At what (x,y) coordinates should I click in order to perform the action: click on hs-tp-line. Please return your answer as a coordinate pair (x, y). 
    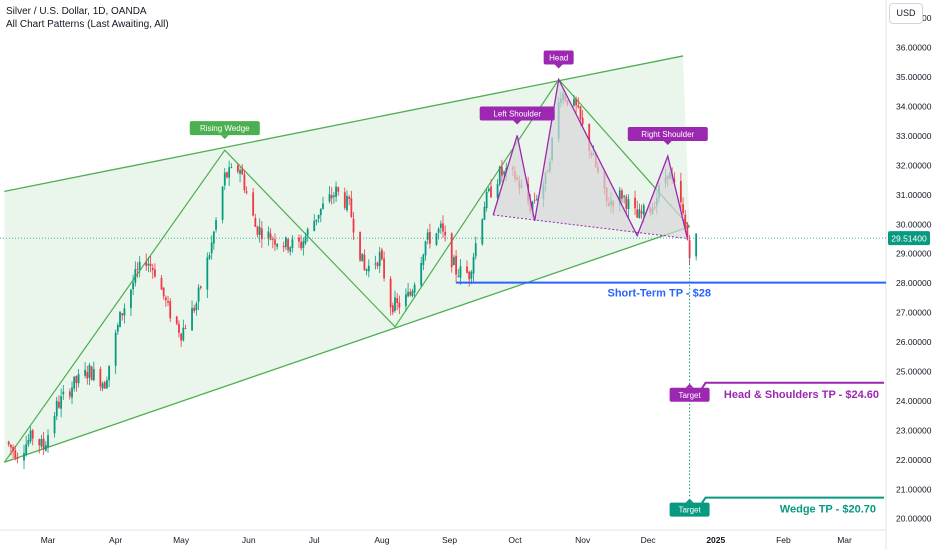
    Looking at the image, I should click on (792, 385).